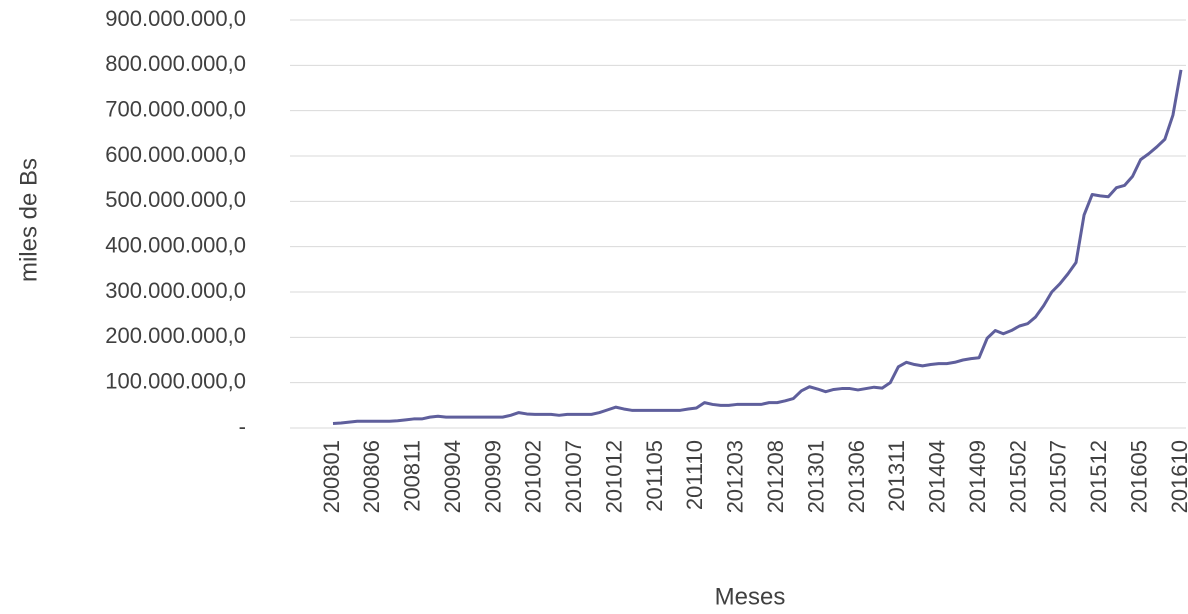 This screenshot has width=1188, height=614. What do you see at coordinates (492, 476) in the screenshot?
I see `x-tick-label: 200909` at bounding box center [492, 476].